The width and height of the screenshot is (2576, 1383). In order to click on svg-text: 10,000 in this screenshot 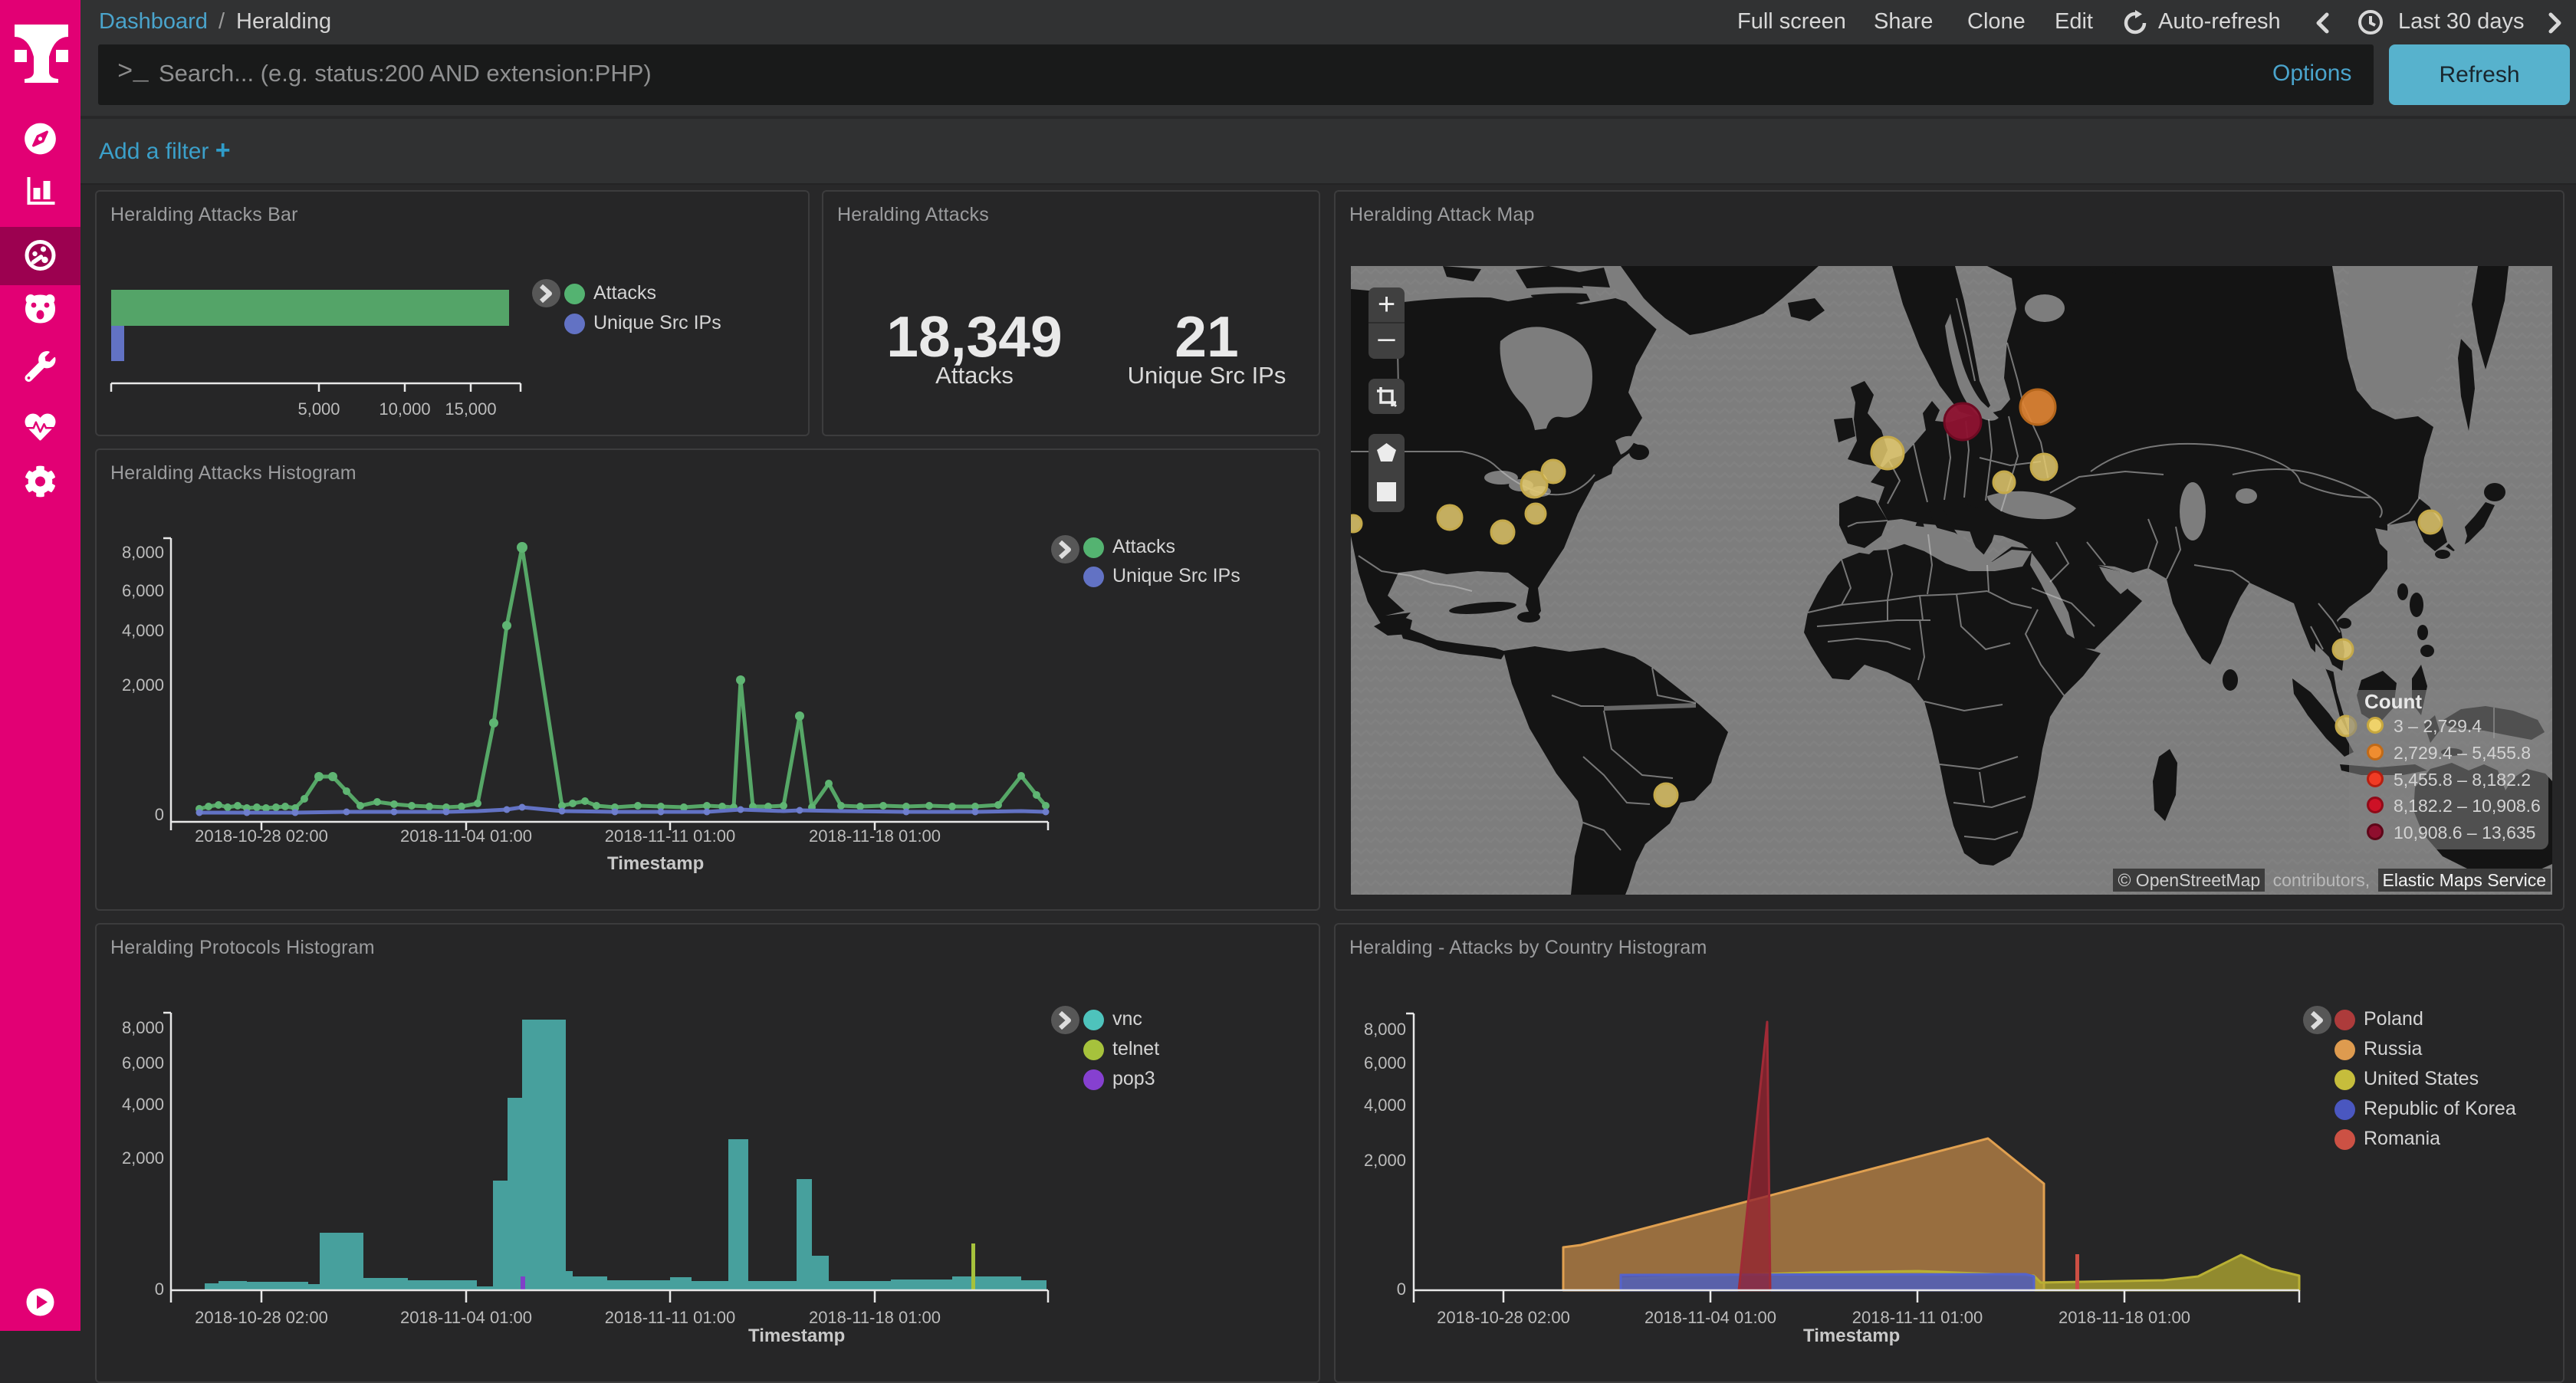, I will do `click(404, 409)`.